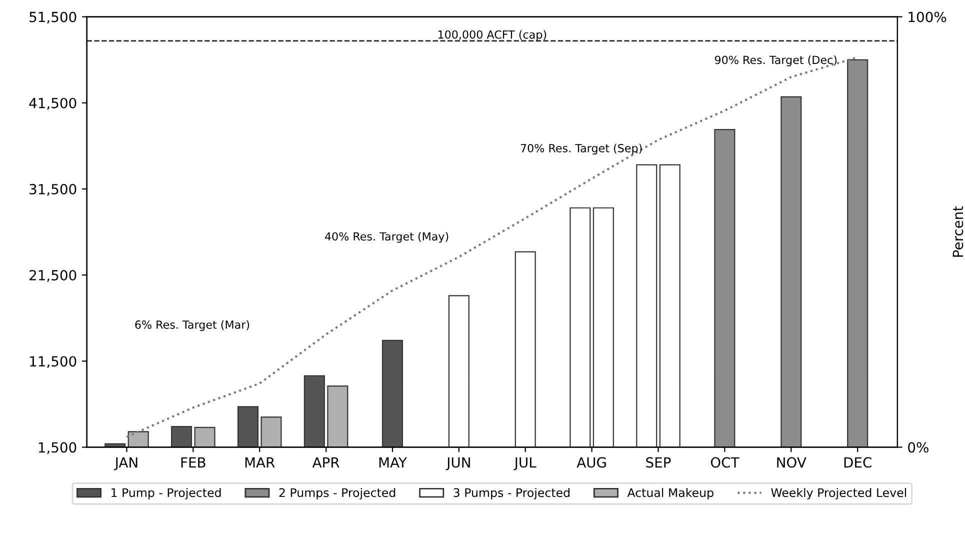 The height and width of the screenshot is (559, 965). Describe the element at coordinates (57, 448) in the screenshot. I see `y-tick-label: 1,500` at that location.